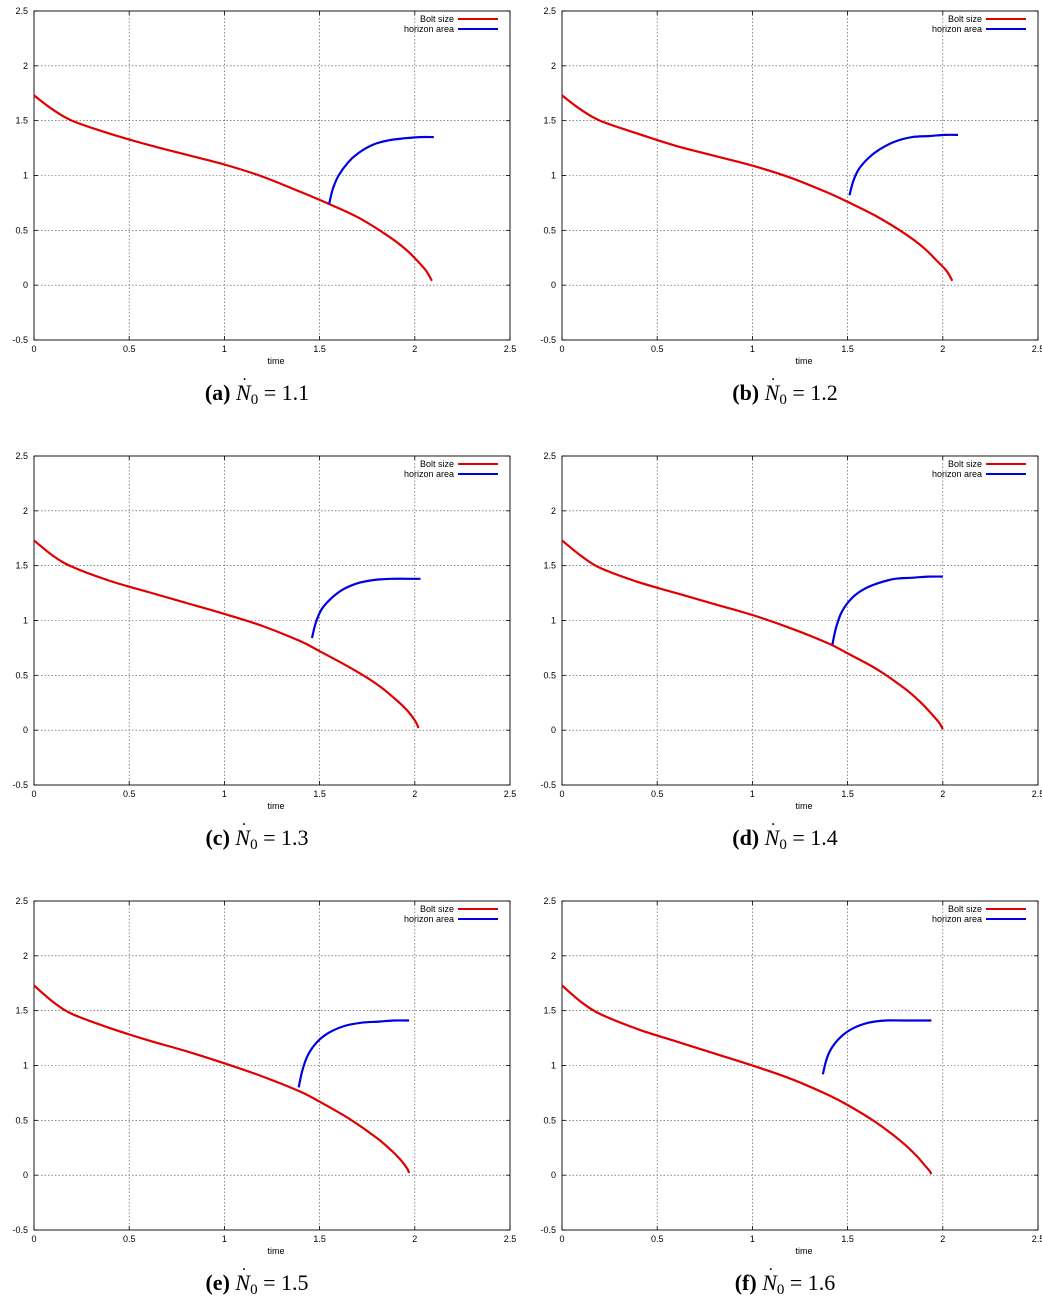 The width and height of the screenshot is (1042, 1303). Describe the element at coordinates (812, 1282) in the screenshot. I see `caption-value: = 1.6` at that location.